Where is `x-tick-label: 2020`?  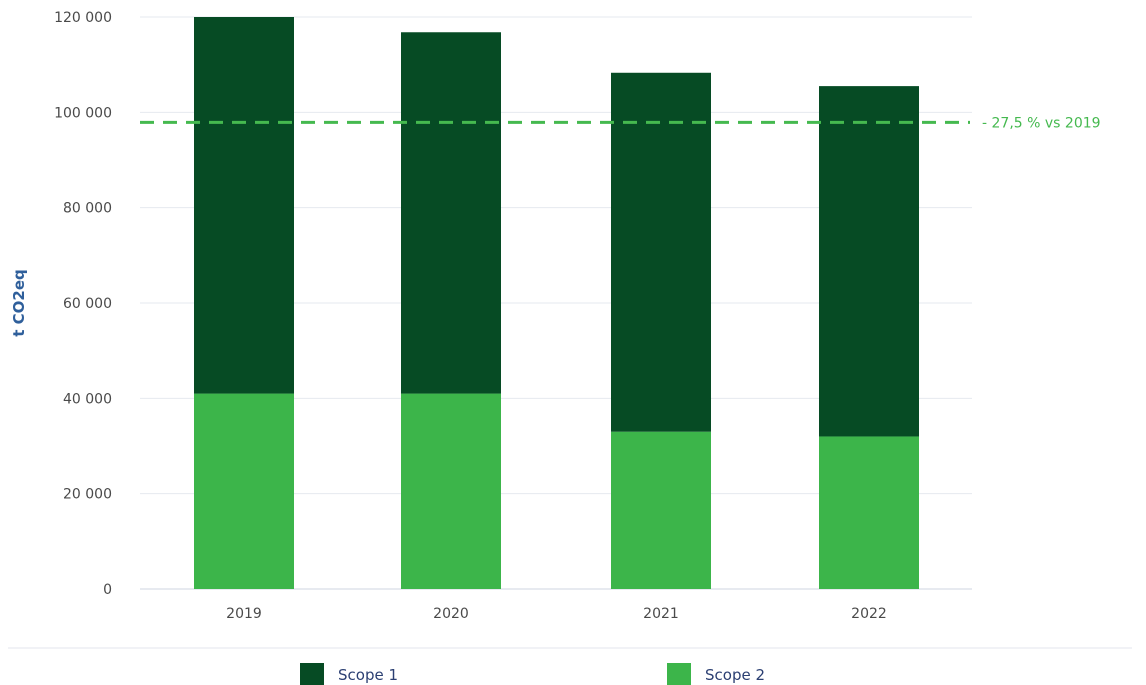 x-tick-label: 2020 is located at coordinates (451, 614).